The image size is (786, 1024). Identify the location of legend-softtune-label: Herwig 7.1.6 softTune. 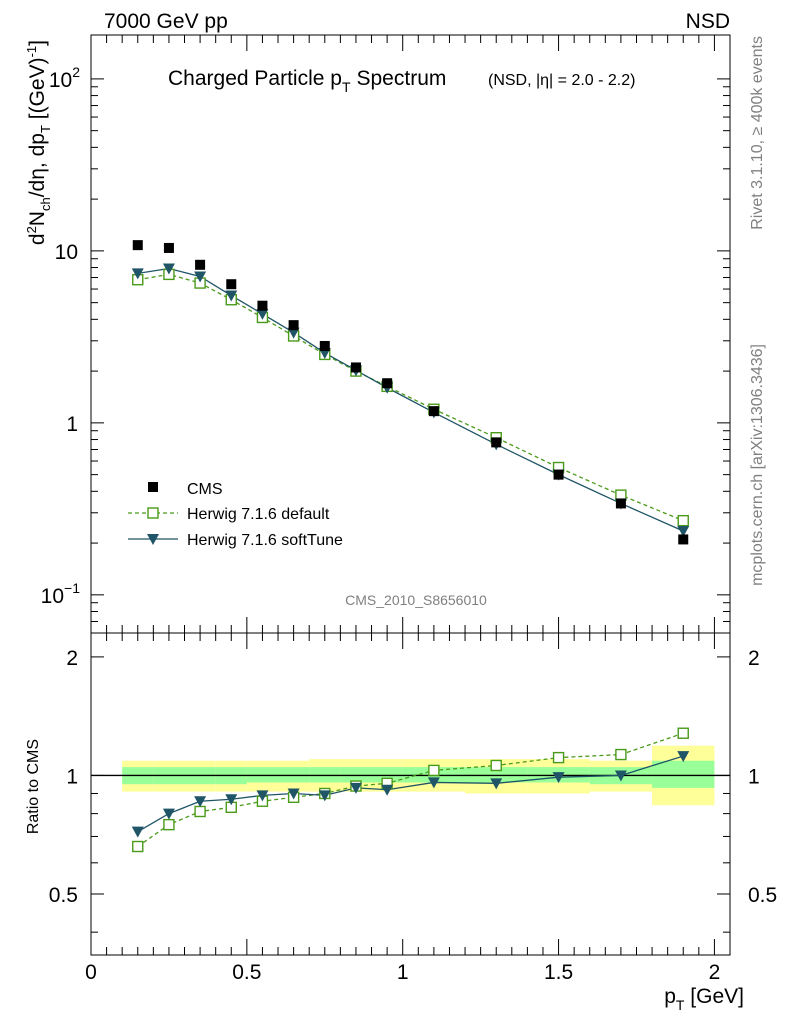
(265, 540).